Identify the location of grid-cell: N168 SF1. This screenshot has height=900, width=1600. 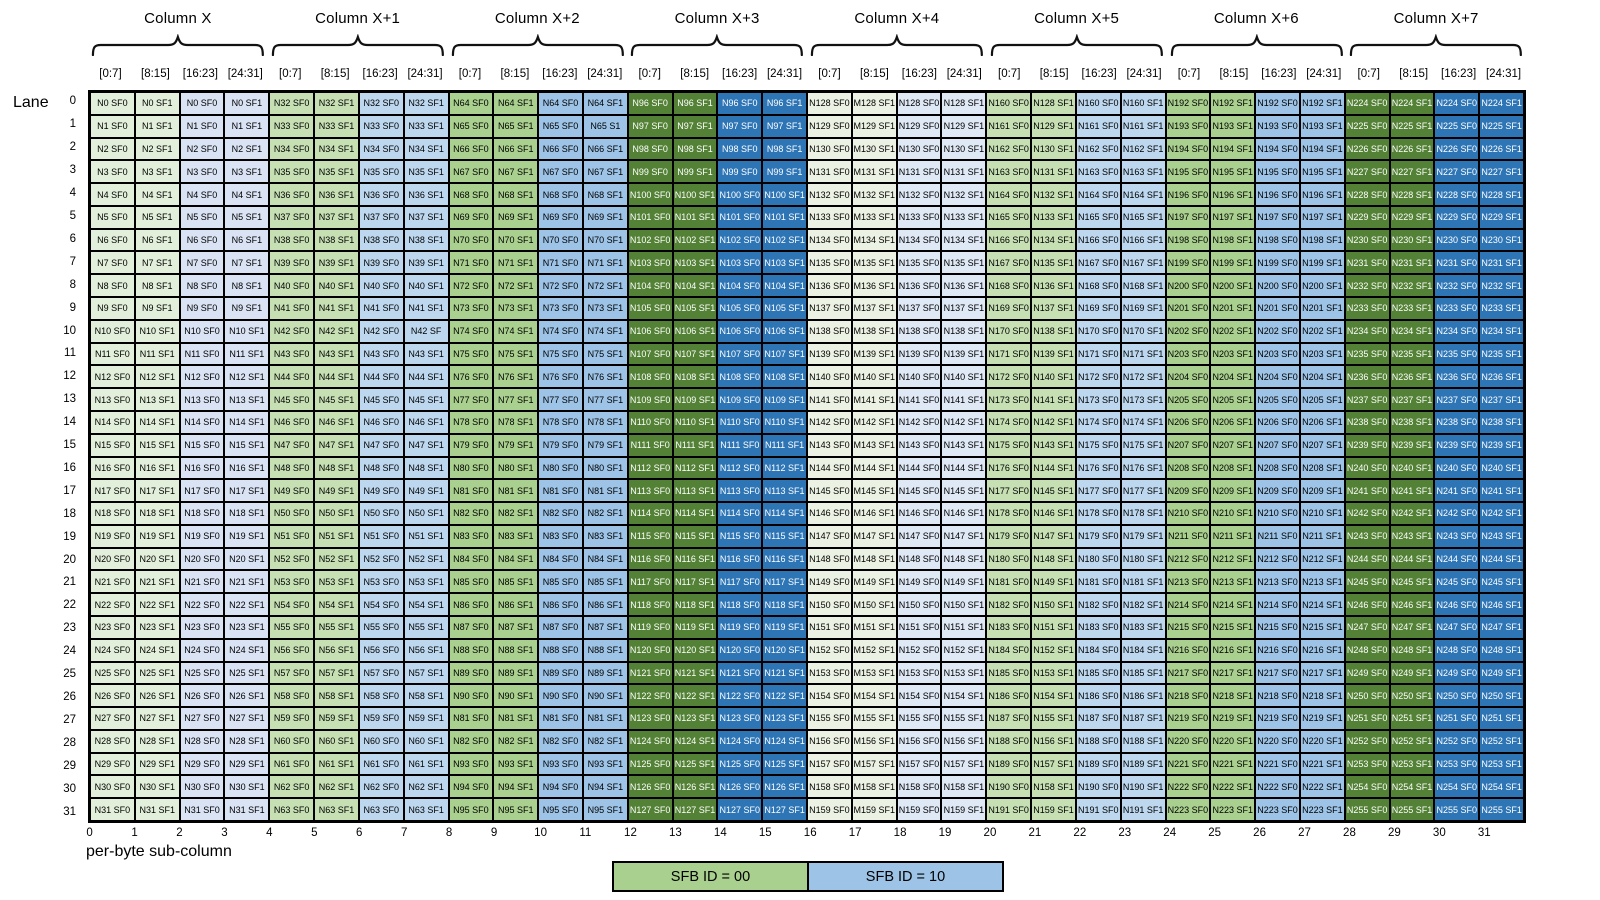
(1143, 286).